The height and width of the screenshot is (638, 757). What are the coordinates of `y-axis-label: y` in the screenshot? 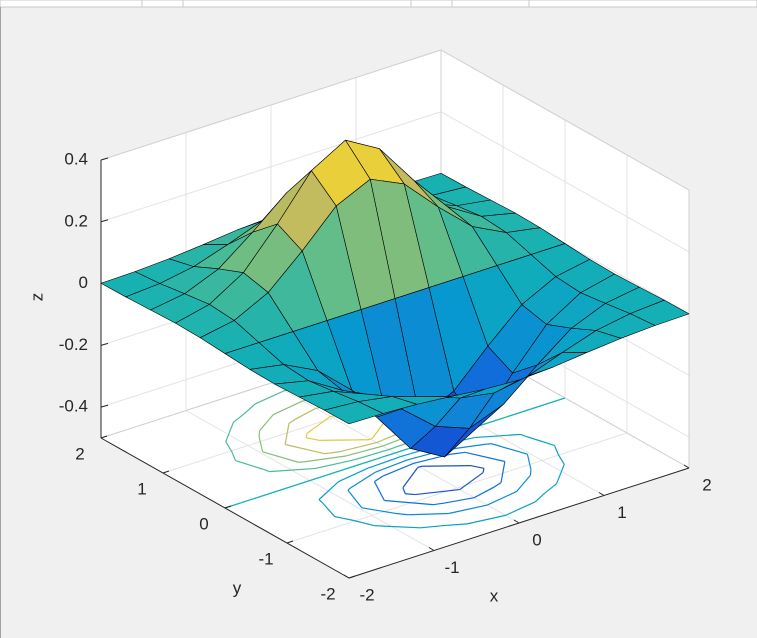 It's located at (237, 587).